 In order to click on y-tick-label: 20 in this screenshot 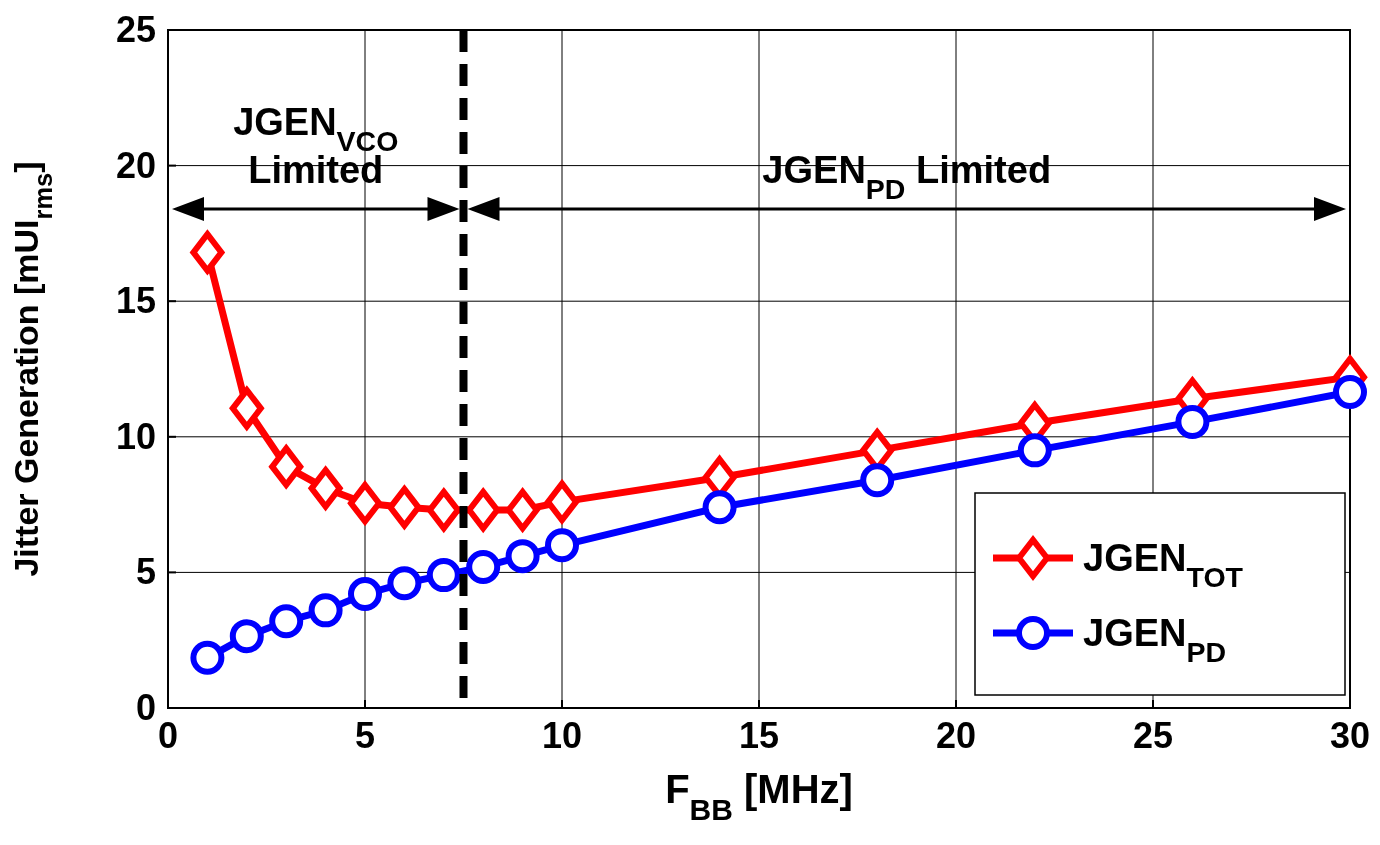, I will do `click(135, 165)`.